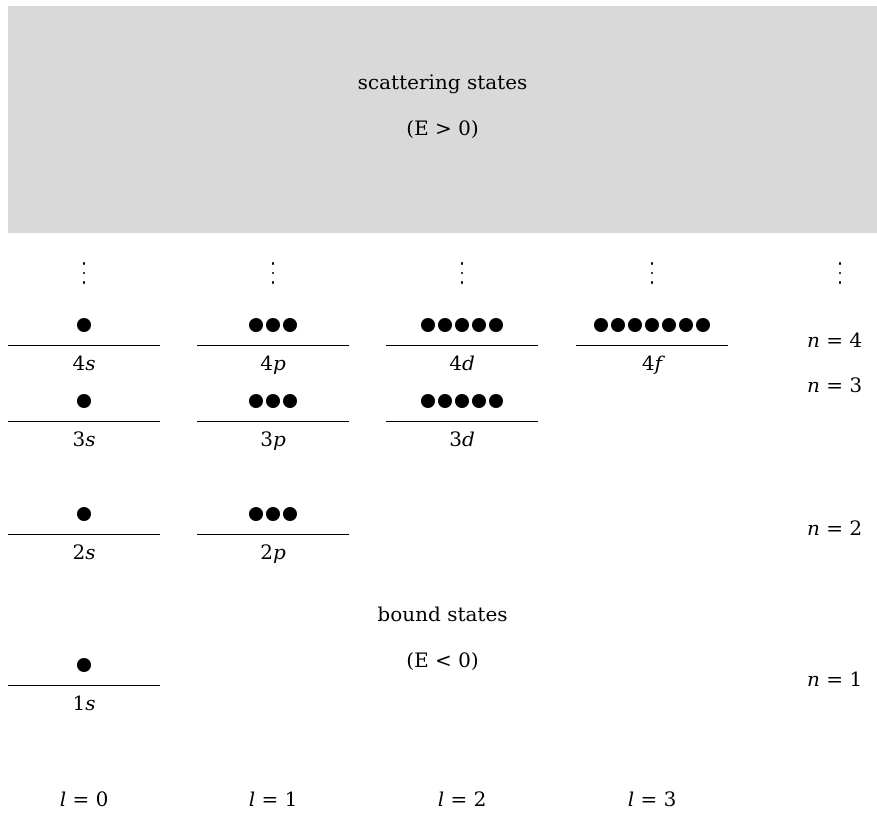 This screenshot has height=814, width=877. I want to click on orbital-label: 4p, so click(273, 363).